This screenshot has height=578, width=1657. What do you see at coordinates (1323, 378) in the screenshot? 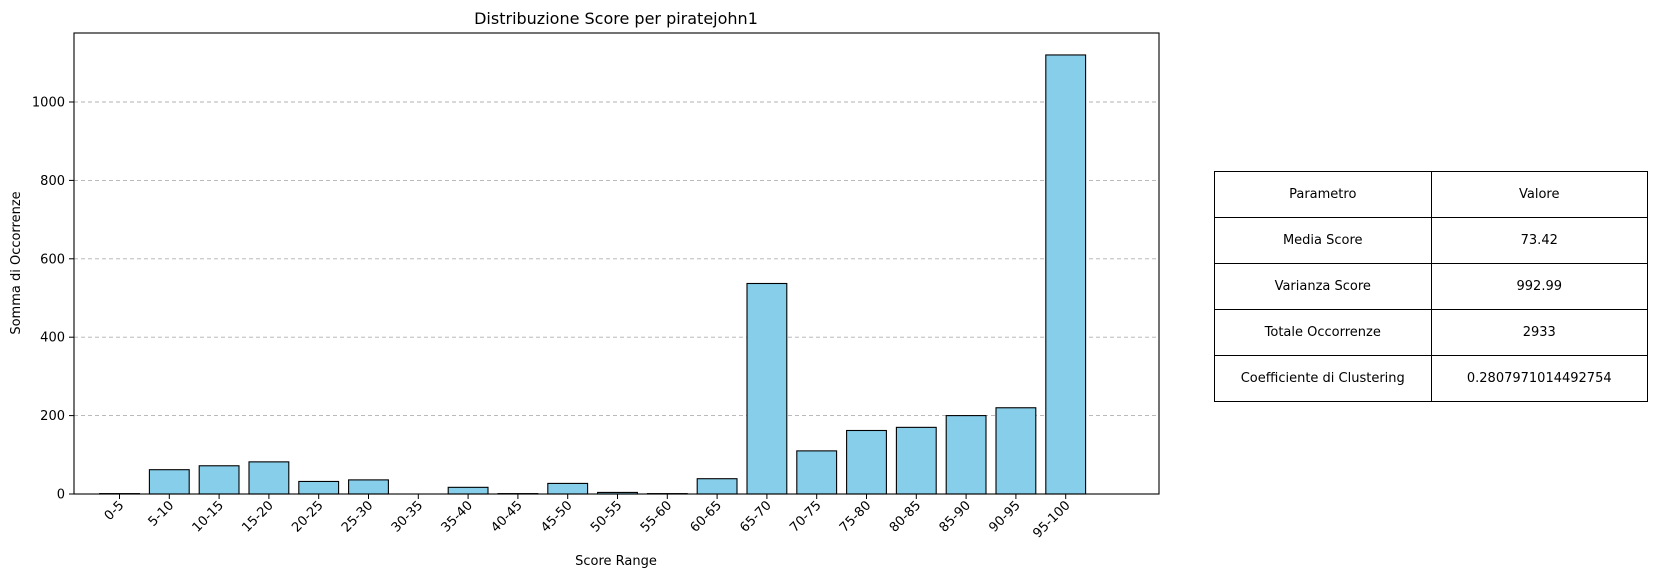
I see `parameter-cell: Coefficiente di Clustering` at bounding box center [1323, 378].